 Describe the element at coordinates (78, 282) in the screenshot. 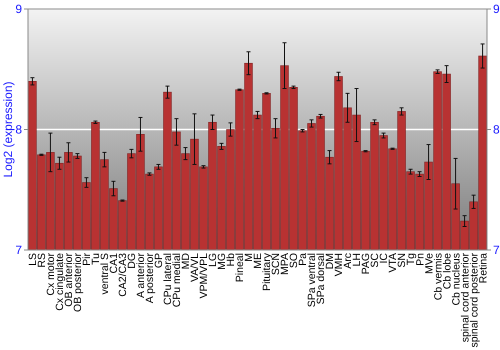

I see `x-tick-label: OB posterior` at that location.